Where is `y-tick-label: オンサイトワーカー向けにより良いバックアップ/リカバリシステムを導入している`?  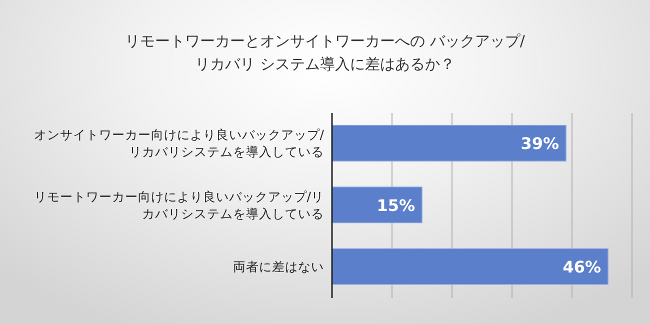 y-tick-label: オンサイトワーカー向けにより良いバックアップ/リカバリシステムを導入している is located at coordinates (178, 143).